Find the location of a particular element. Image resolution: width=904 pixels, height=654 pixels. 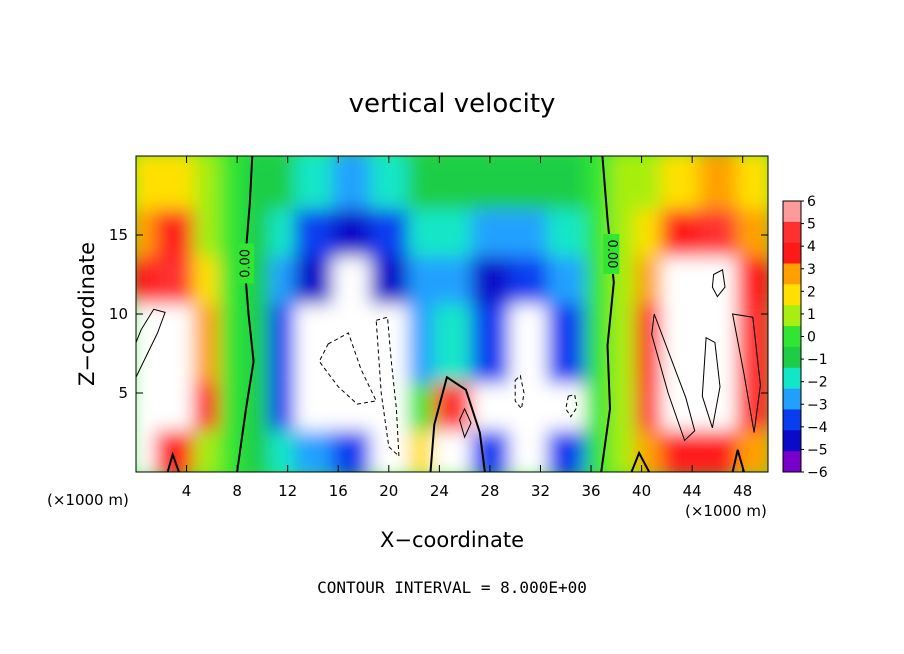

colorbar-tick-label: −4 is located at coordinates (817, 428).